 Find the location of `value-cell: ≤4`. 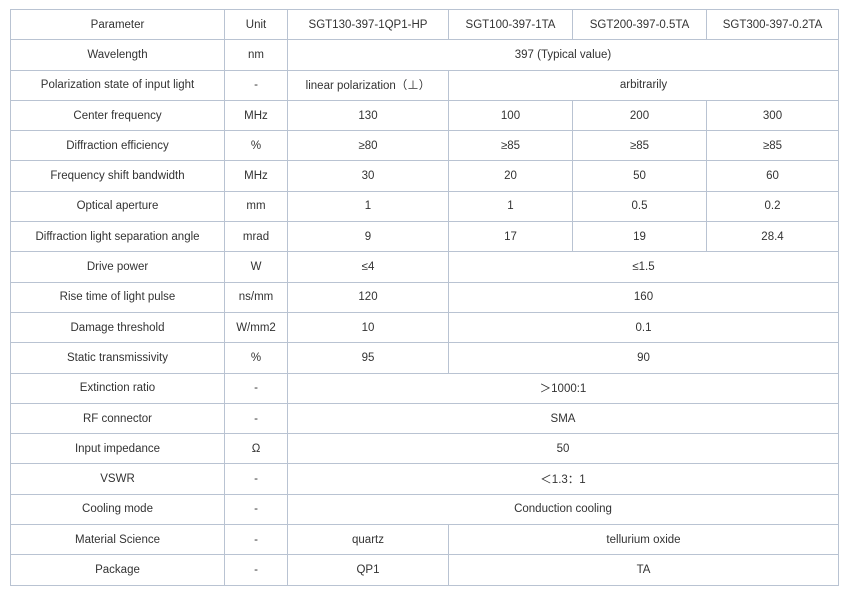

value-cell: ≤4 is located at coordinates (368, 267).